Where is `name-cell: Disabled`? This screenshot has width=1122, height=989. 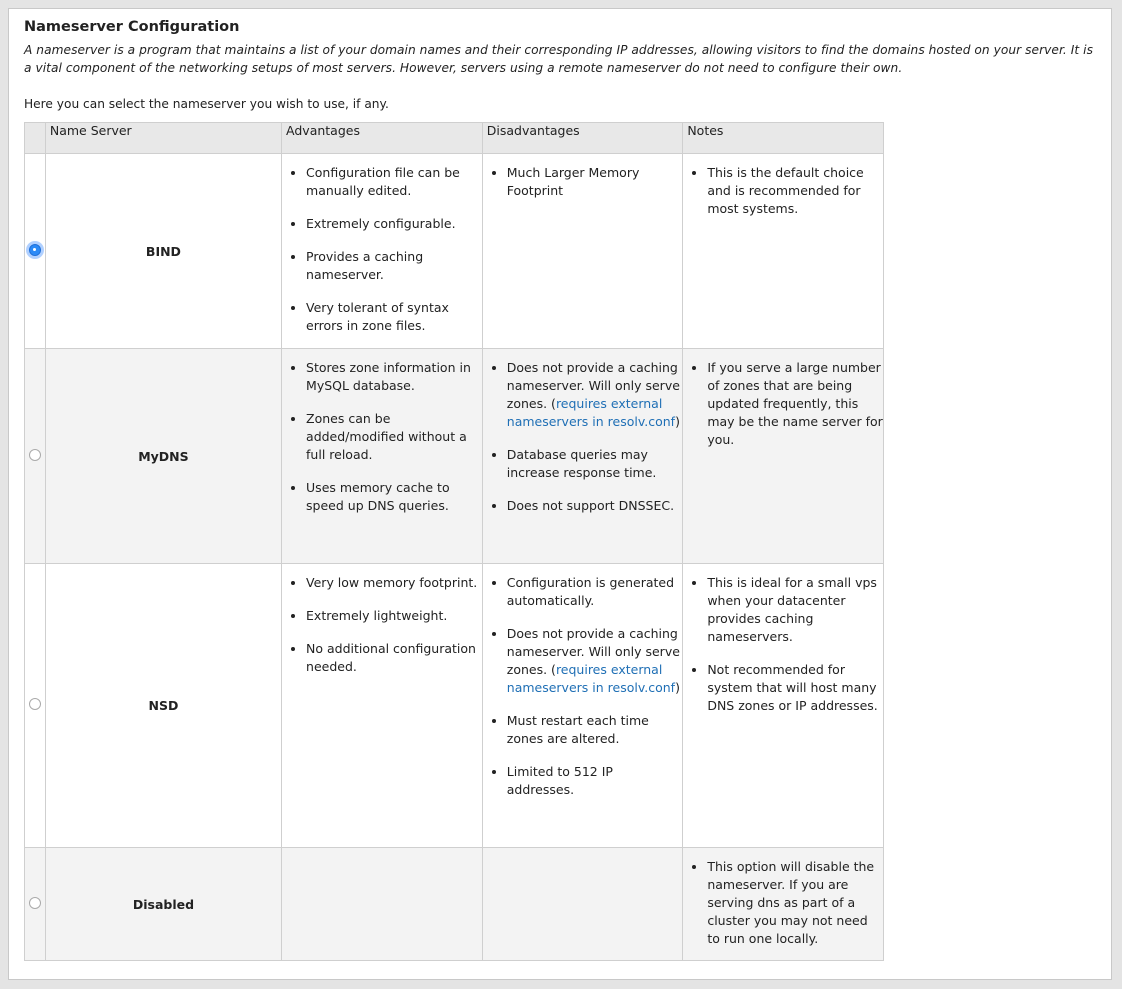 name-cell: Disabled is located at coordinates (163, 904).